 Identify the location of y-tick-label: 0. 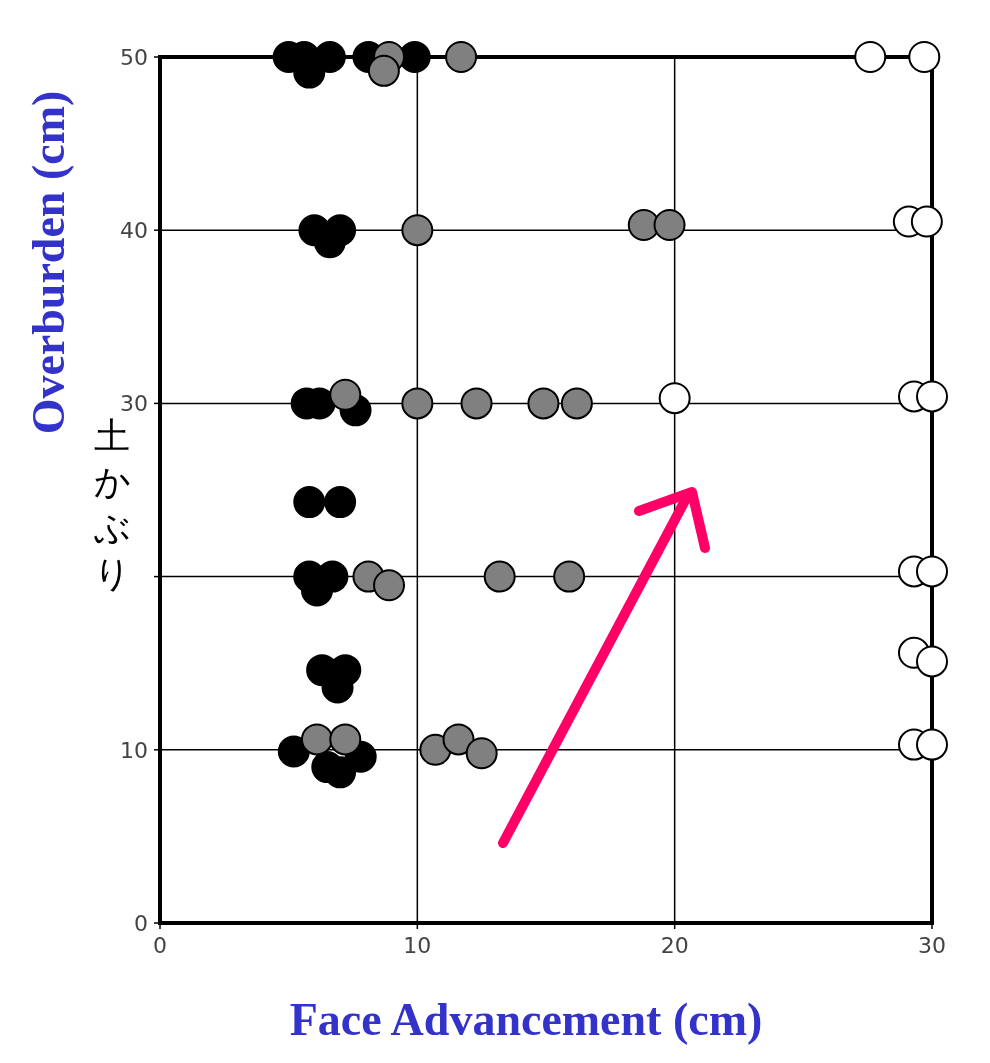
(141, 923).